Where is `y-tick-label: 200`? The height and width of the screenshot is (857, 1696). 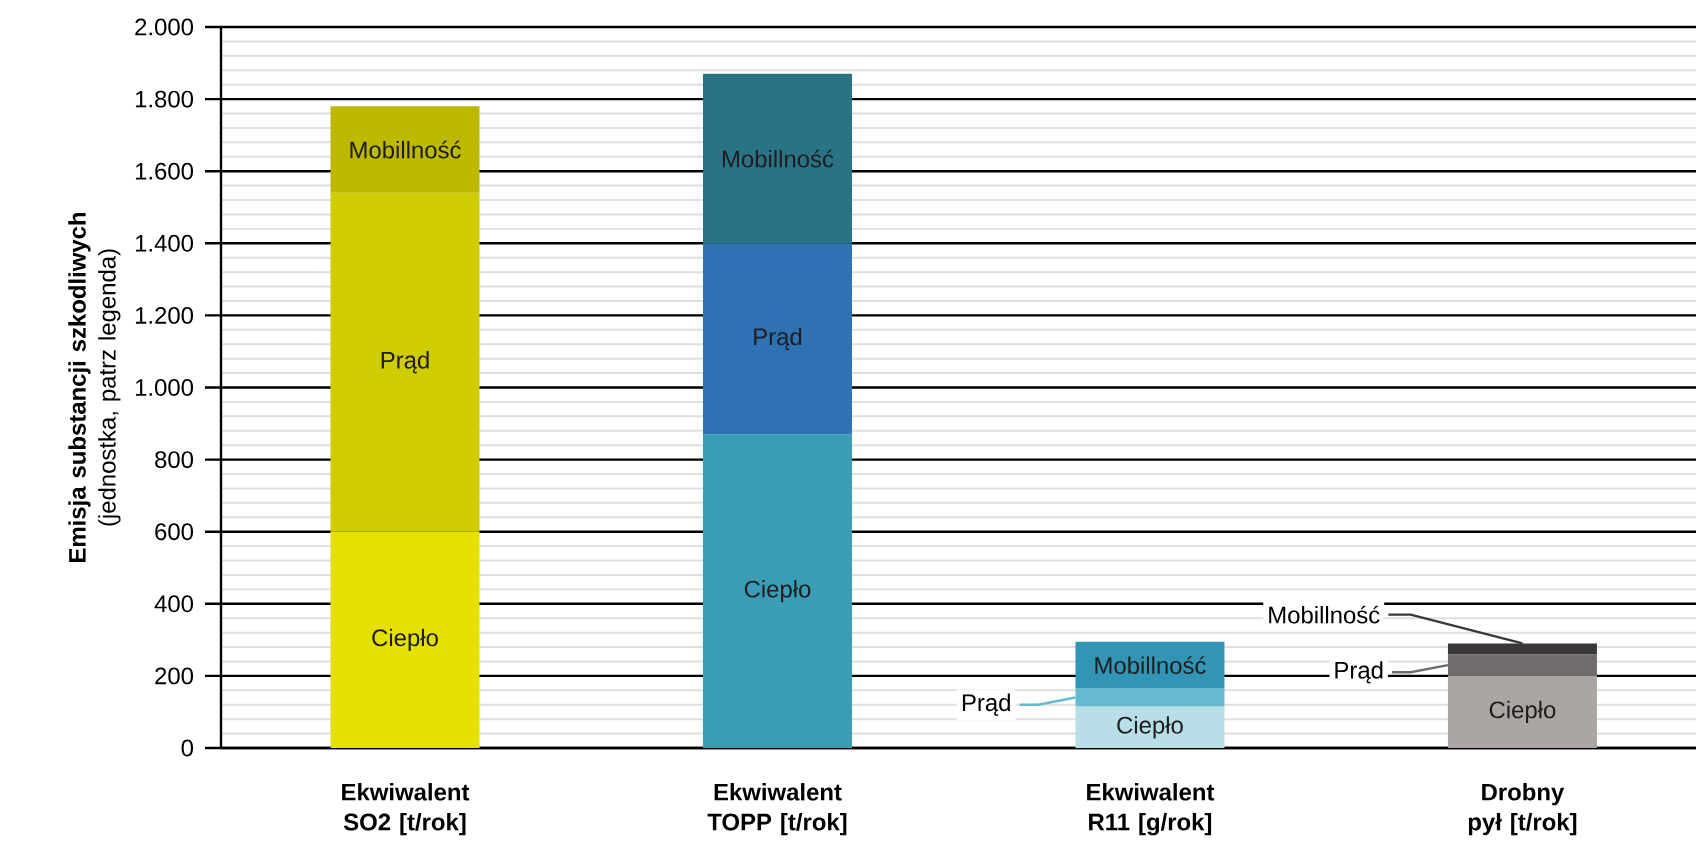
y-tick-label: 200 is located at coordinates (174, 676).